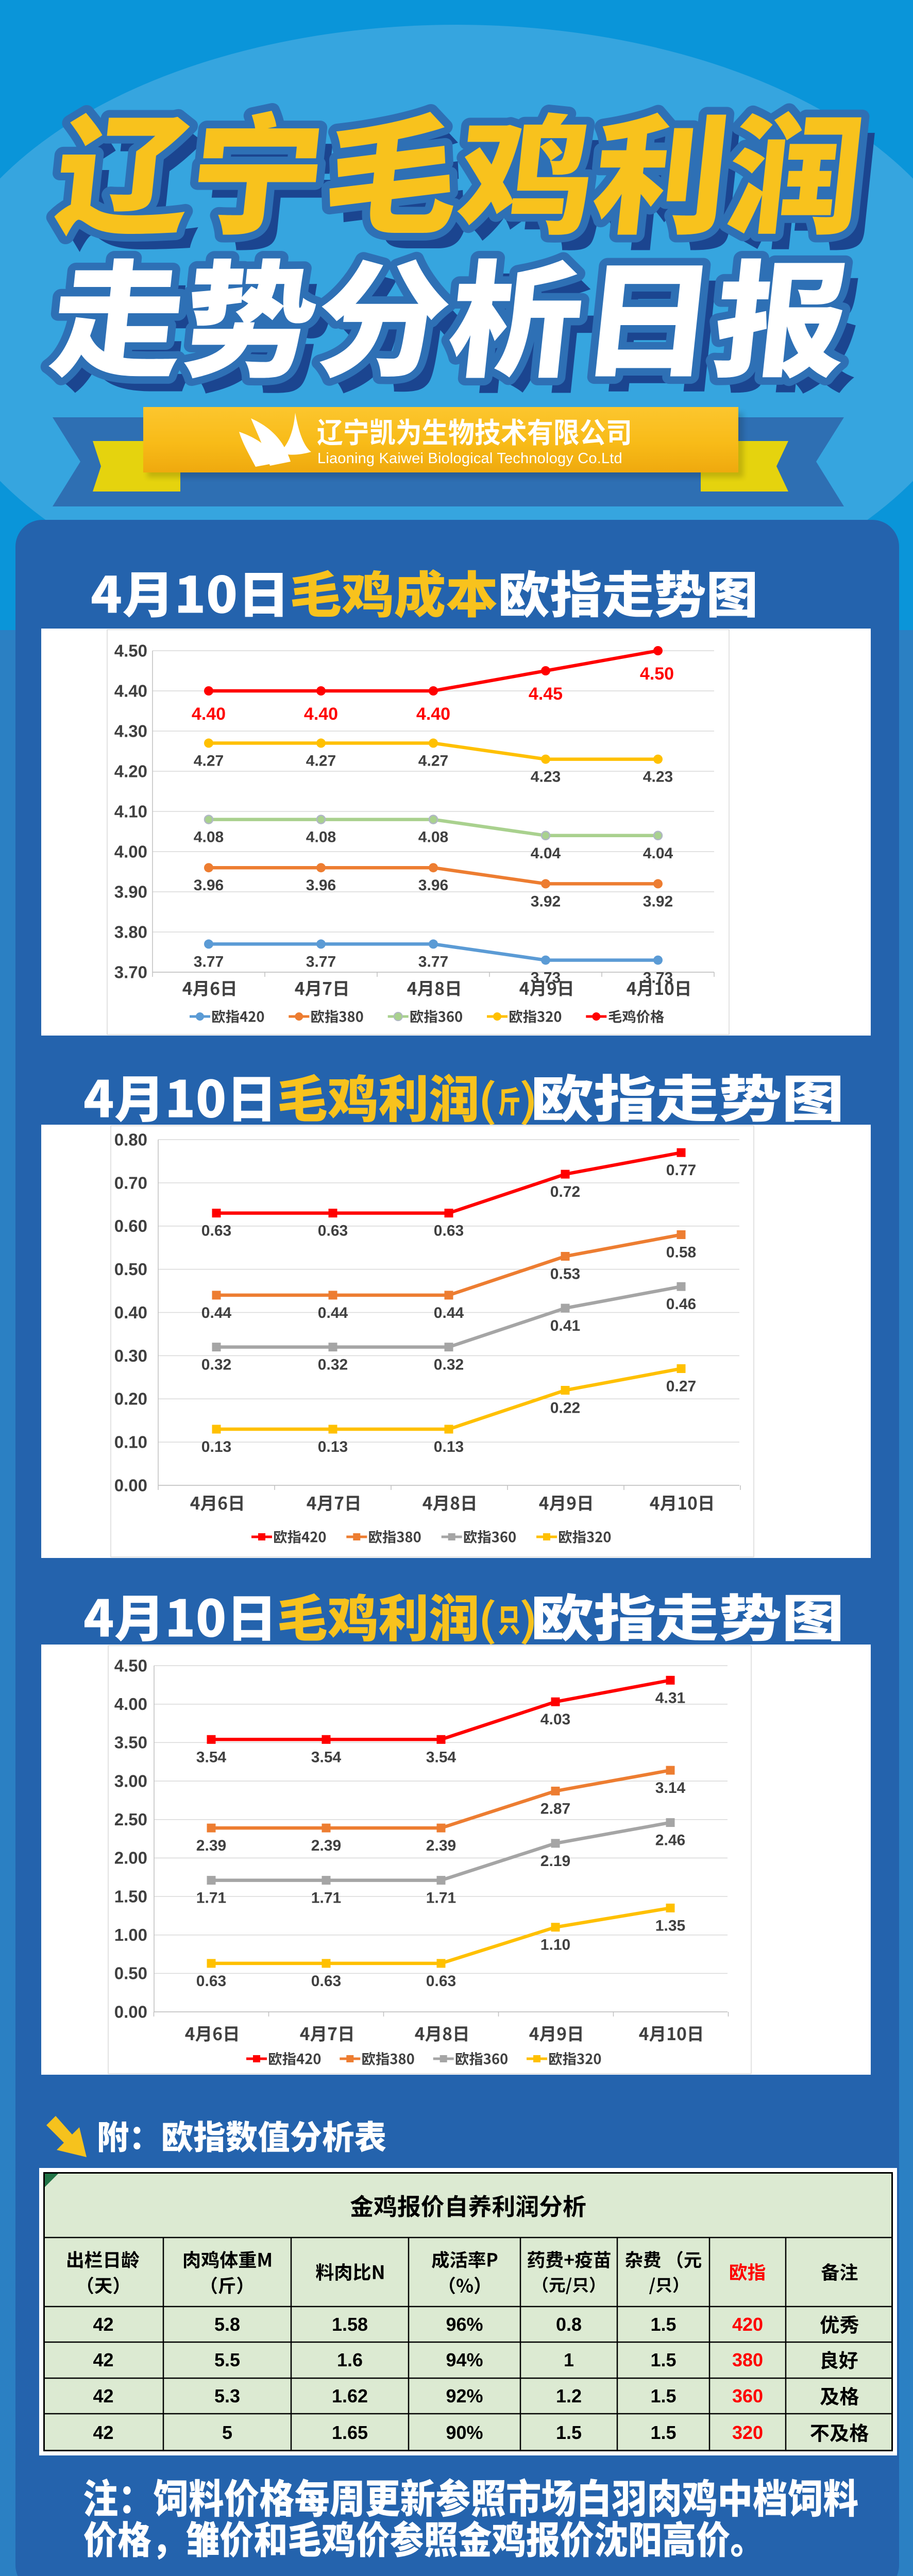 This screenshot has width=913, height=2576. Describe the element at coordinates (130, 1934) in the screenshot. I see `svg-text: 1.00` at that location.